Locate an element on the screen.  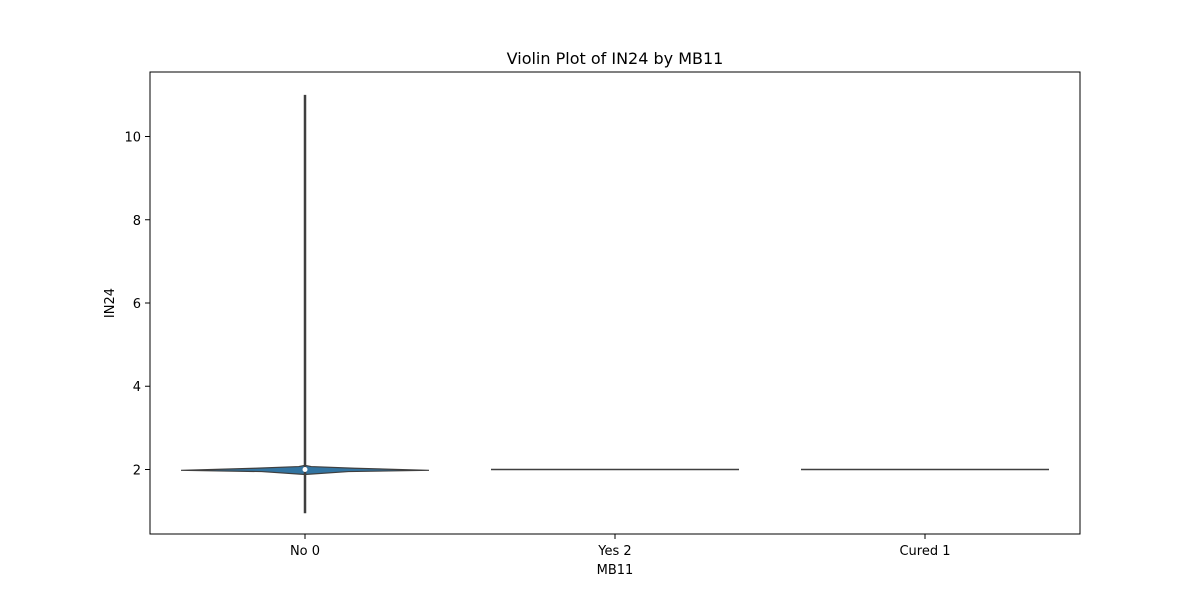
chart-title: Violin Plot of IN24 by MB11 is located at coordinates (615, 58).